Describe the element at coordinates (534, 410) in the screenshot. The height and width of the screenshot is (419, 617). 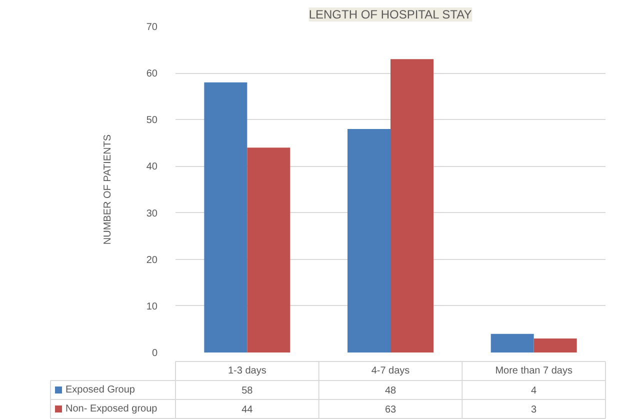
I see `data-label: 3` at that location.